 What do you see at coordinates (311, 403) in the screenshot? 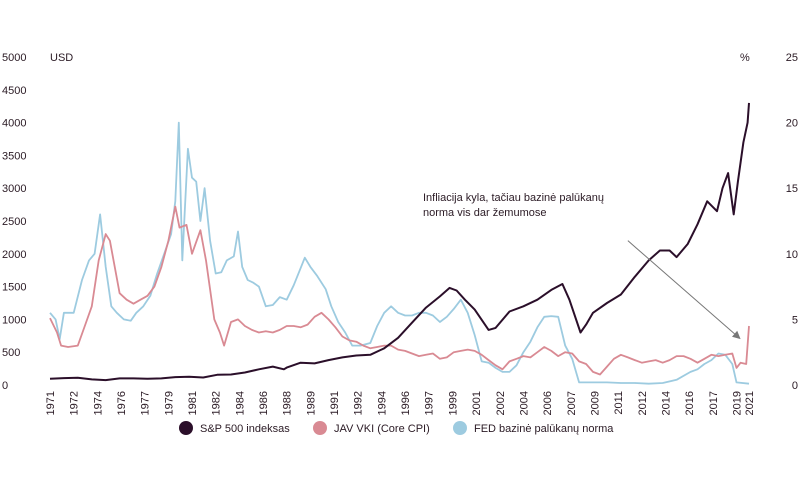
I see `x-tick-label: 1989` at bounding box center [311, 403].